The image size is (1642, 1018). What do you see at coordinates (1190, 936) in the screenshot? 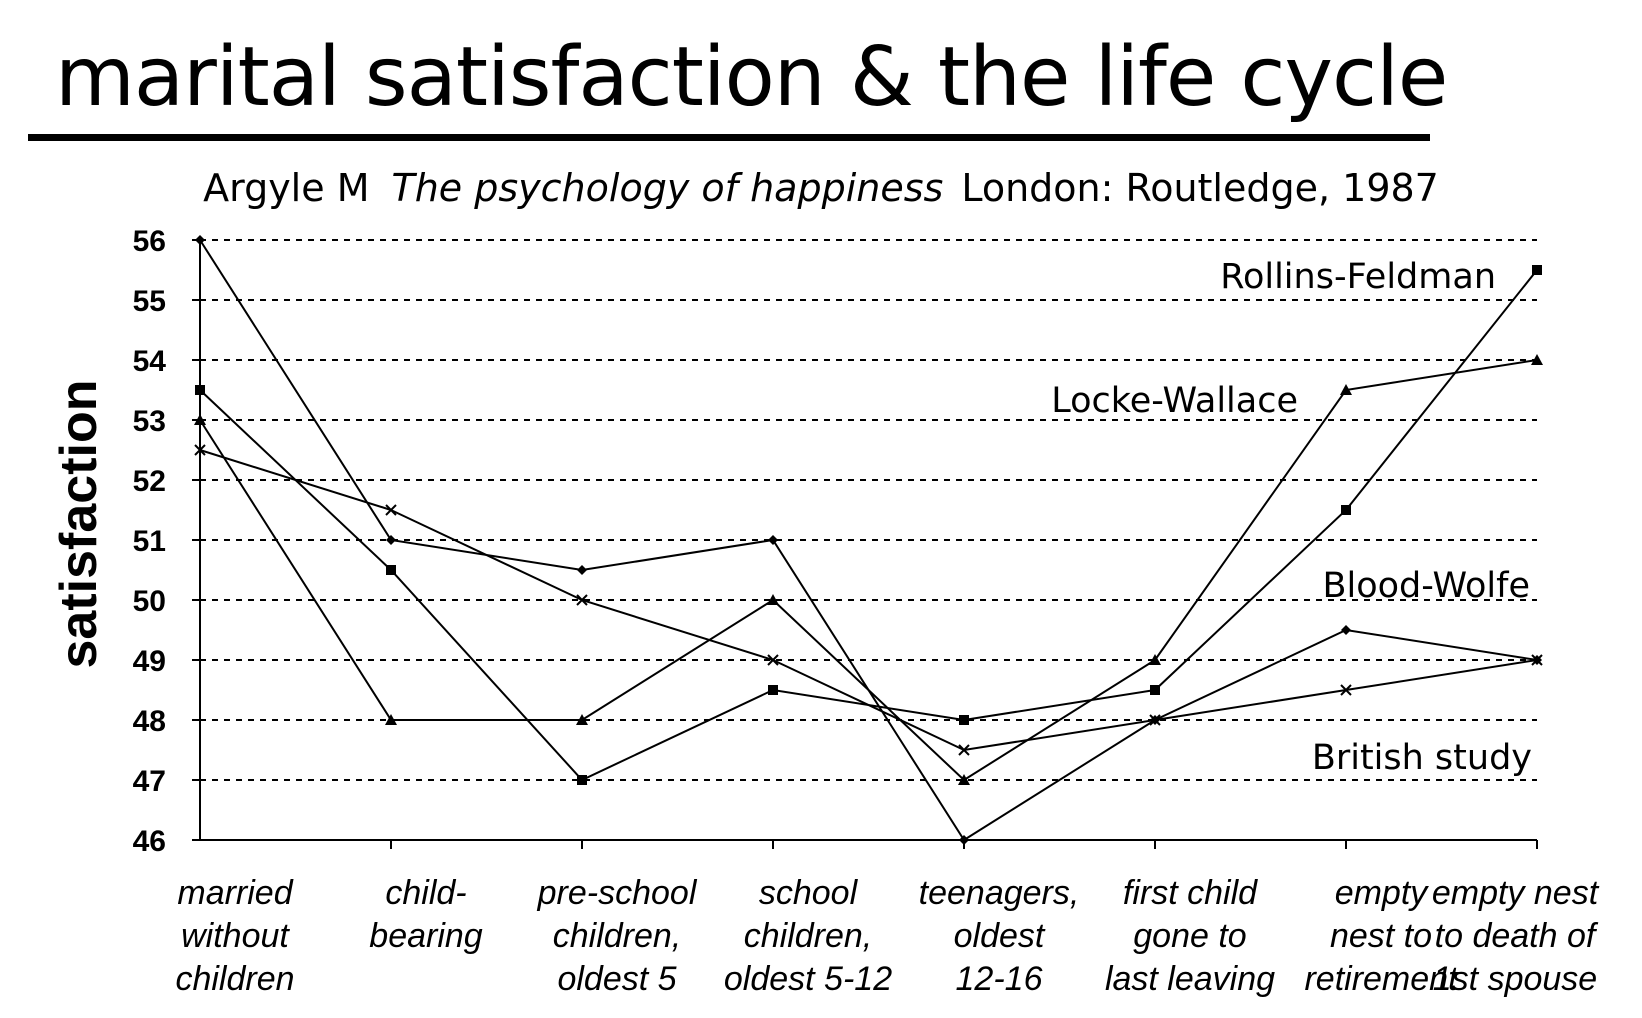
I see `x-tick-label-5: first child gone to last leaving` at bounding box center [1190, 936].